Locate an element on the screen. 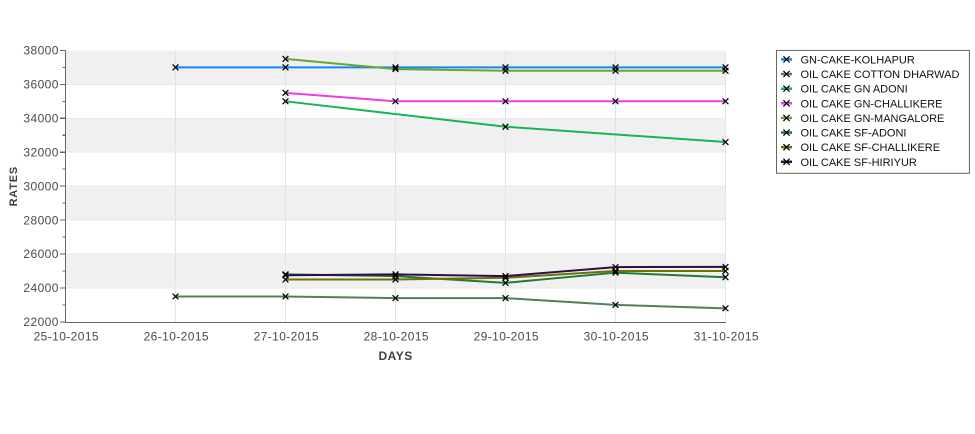  svg-text: 30000 is located at coordinates (40, 186).